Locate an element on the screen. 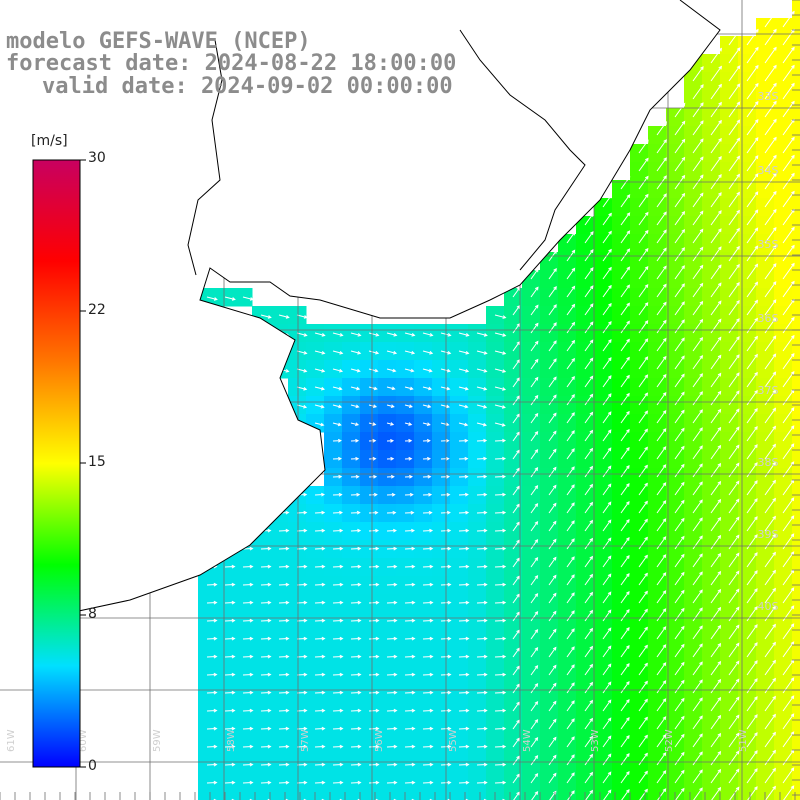 This screenshot has height=800, width=800. latitude-label: 36S is located at coordinates (768, 318).